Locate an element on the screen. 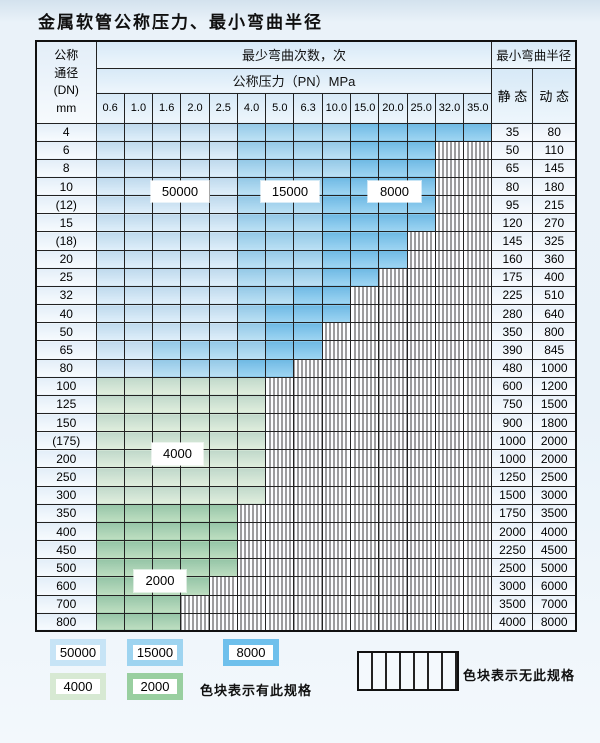 This screenshot has width=600, height=743. table-row: 350 1750 3500 is located at coordinates (306, 513).